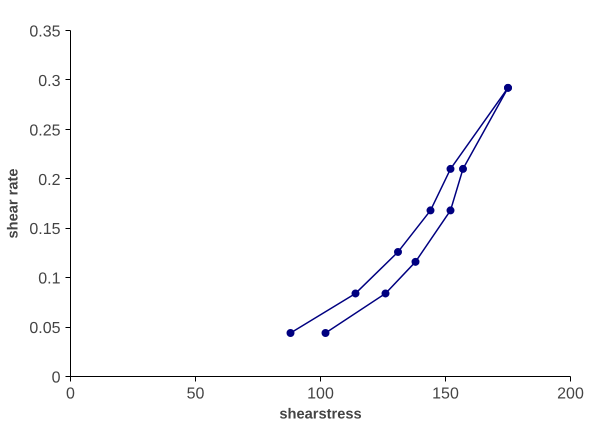 Image resolution: width=607 pixels, height=443 pixels. I want to click on y-tick-label: 0.05, so click(45, 329).